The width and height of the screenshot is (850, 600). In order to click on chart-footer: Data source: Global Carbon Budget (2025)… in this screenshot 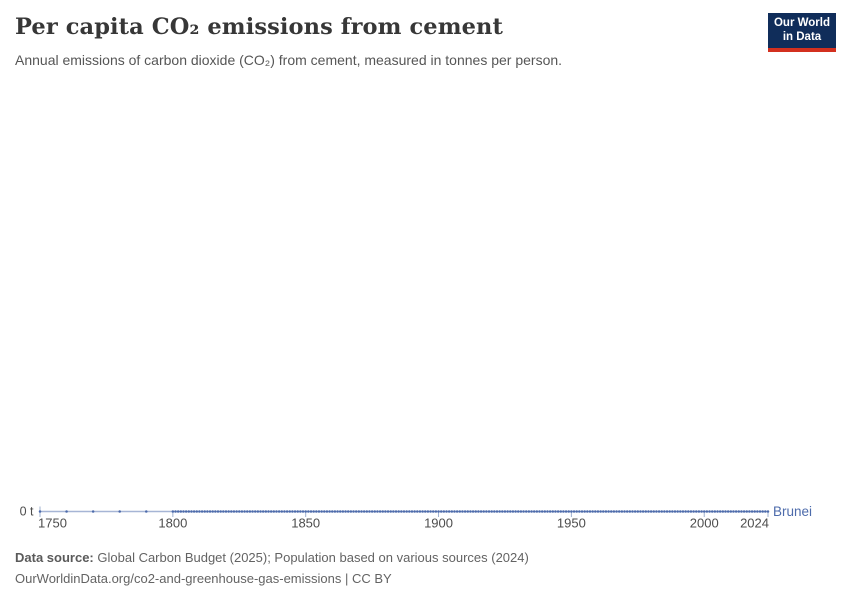, I will do `click(272, 568)`.